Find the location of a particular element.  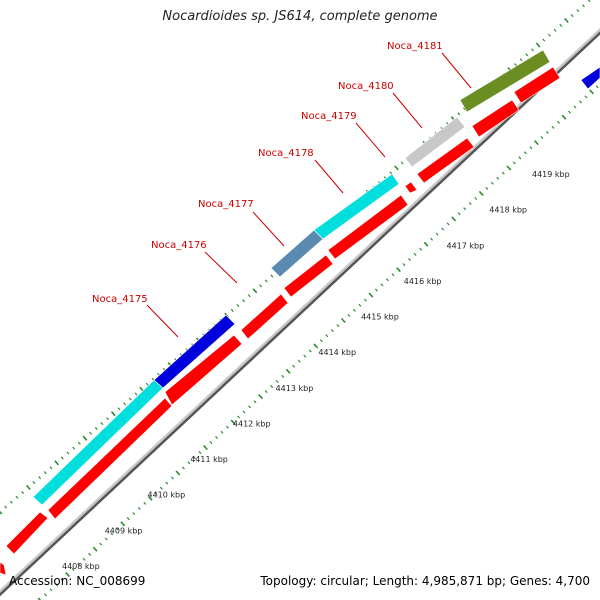

scale-label: 4419 kbp is located at coordinates (551, 174).